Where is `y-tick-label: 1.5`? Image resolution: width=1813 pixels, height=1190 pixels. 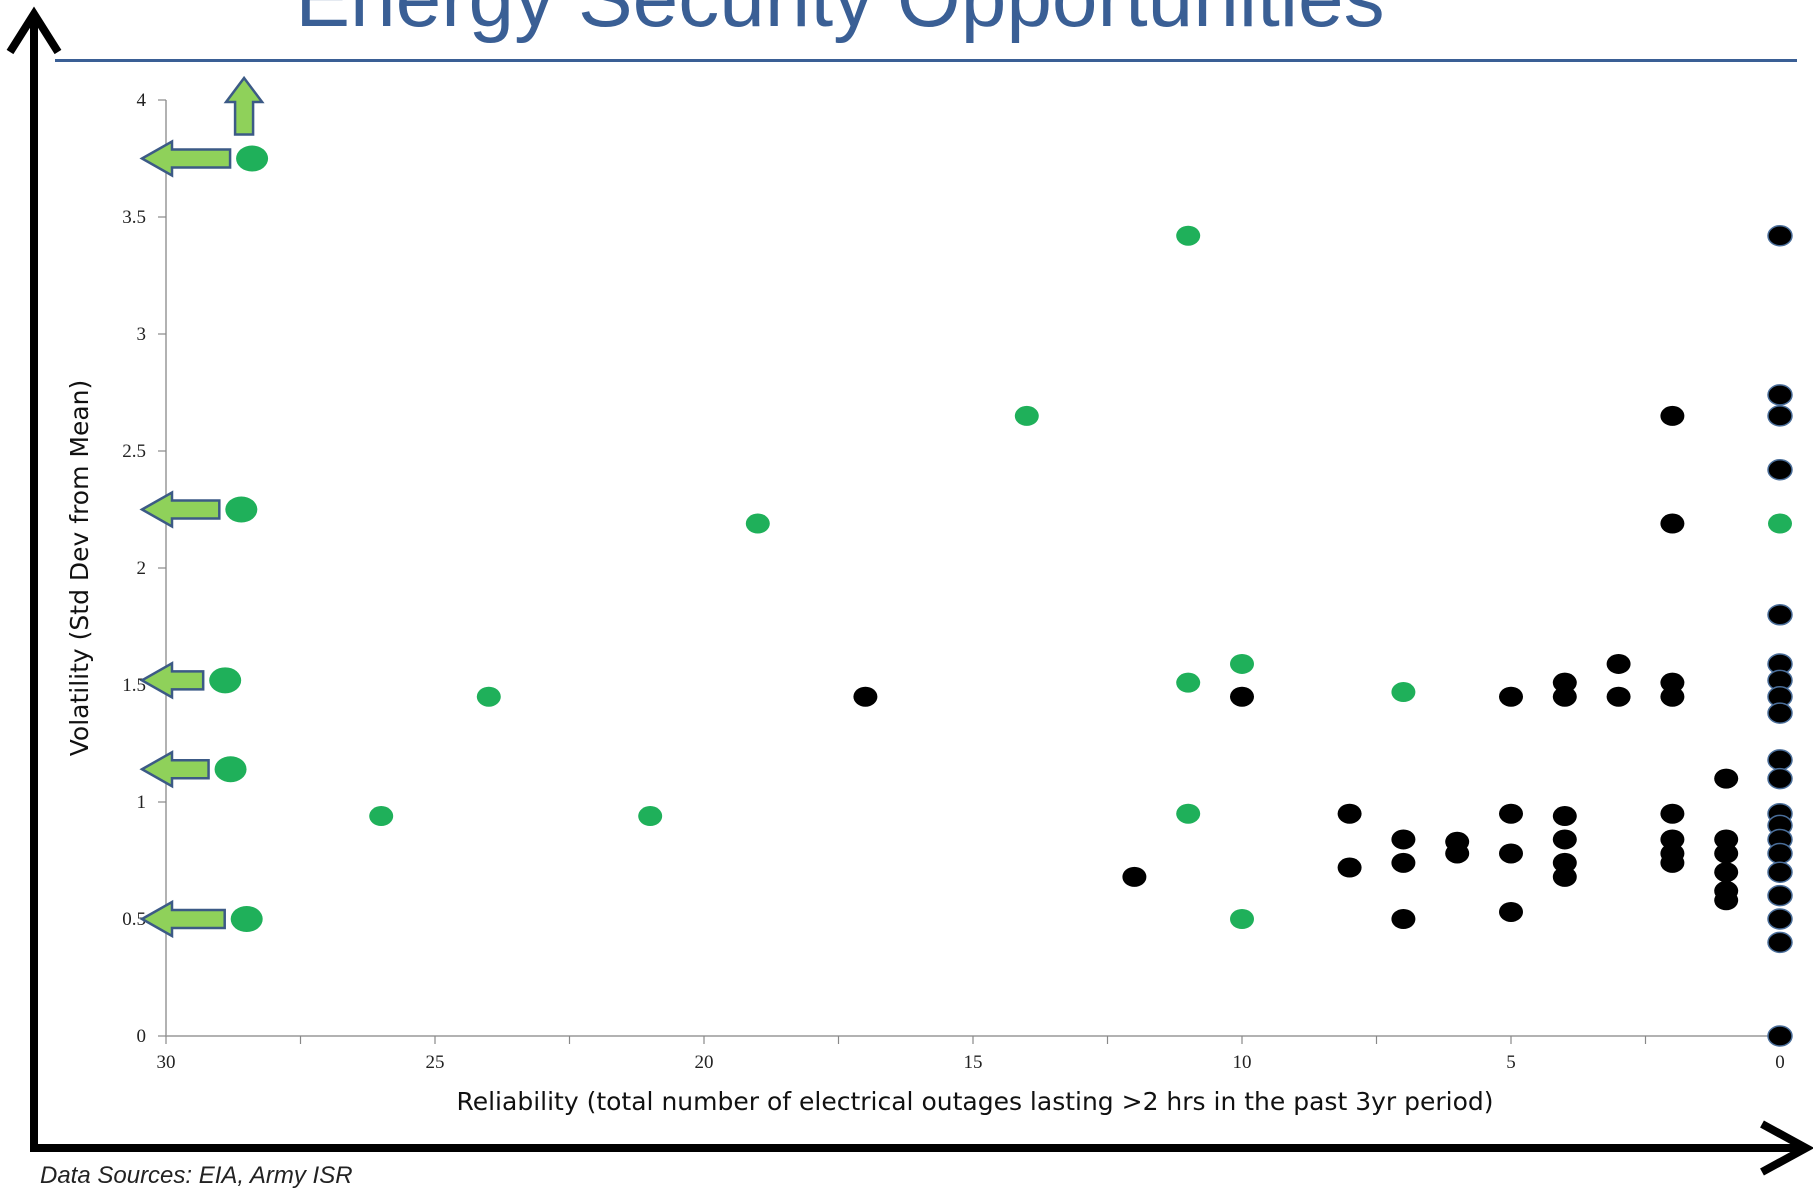 y-tick-label: 1.5 is located at coordinates (134, 685).